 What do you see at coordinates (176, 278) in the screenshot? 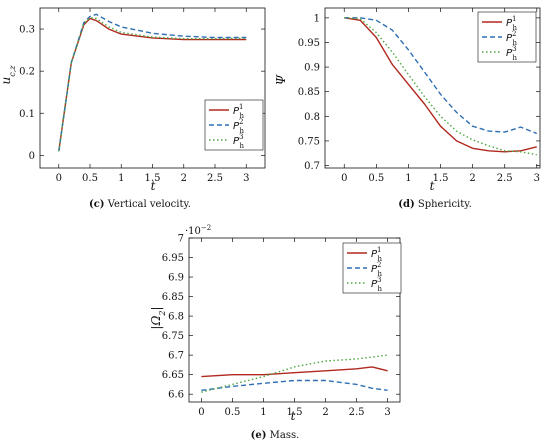
I see `y-tick-label: 6.9` at bounding box center [176, 278].